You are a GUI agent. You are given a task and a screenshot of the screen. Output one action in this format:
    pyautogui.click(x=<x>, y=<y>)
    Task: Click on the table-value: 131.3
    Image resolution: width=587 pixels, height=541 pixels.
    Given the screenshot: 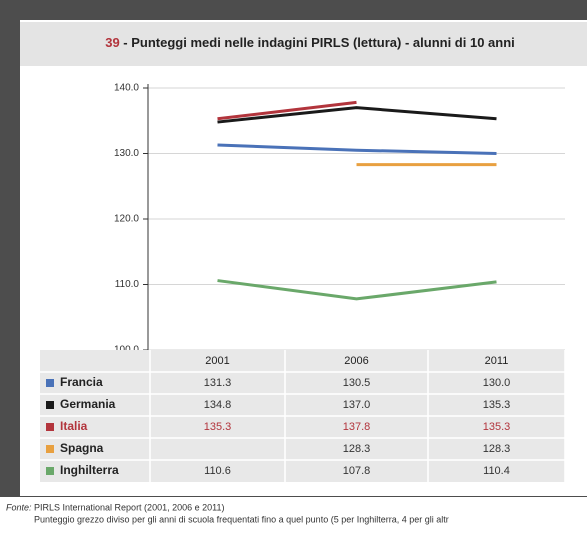 What is the action you would take?
    pyautogui.click(x=218, y=383)
    